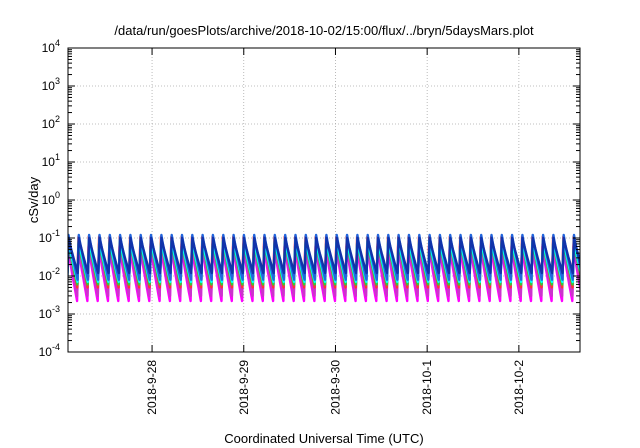 This screenshot has width=640, height=448. What do you see at coordinates (519, 387) in the screenshot?
I see `x-tick-label: 2018-10-2` at bounding box center [519, 387].